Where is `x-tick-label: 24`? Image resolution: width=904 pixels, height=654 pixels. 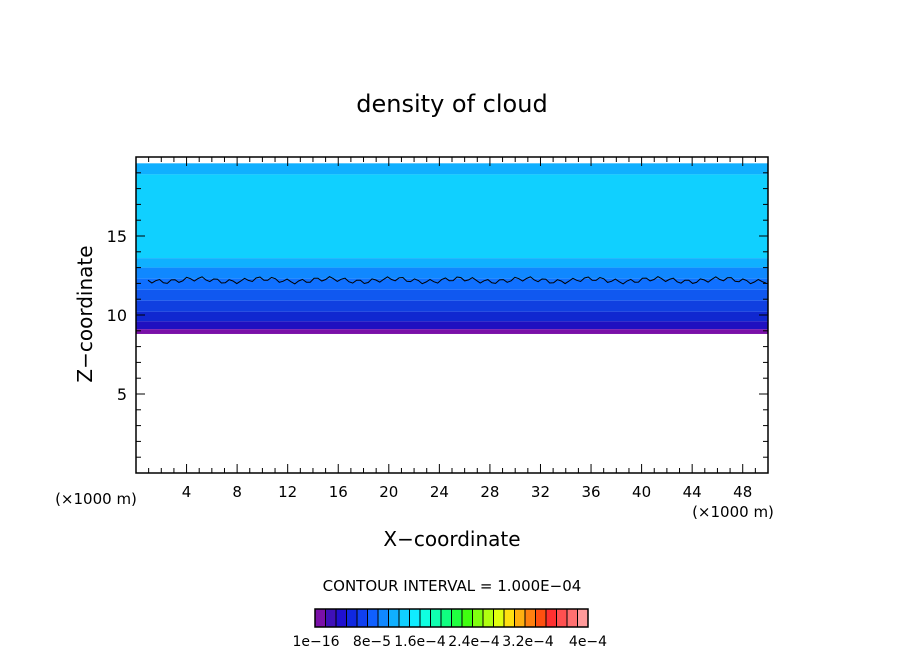 x-tick-label: 24 is located at coordinates (439, 492).